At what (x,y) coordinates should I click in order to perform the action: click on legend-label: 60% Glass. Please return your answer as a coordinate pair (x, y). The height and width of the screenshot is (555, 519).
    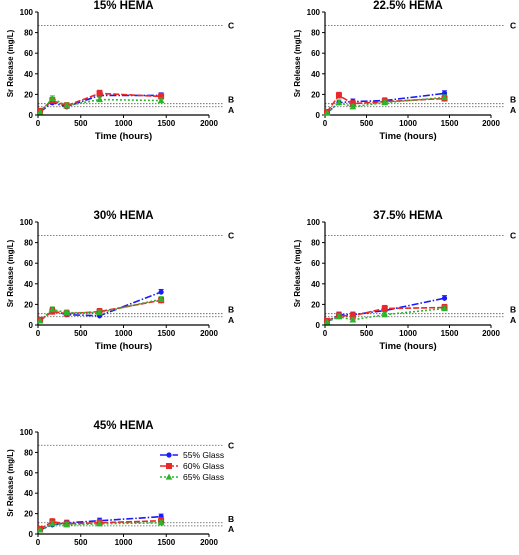
    Looking at the image, I should click on (203, 466).